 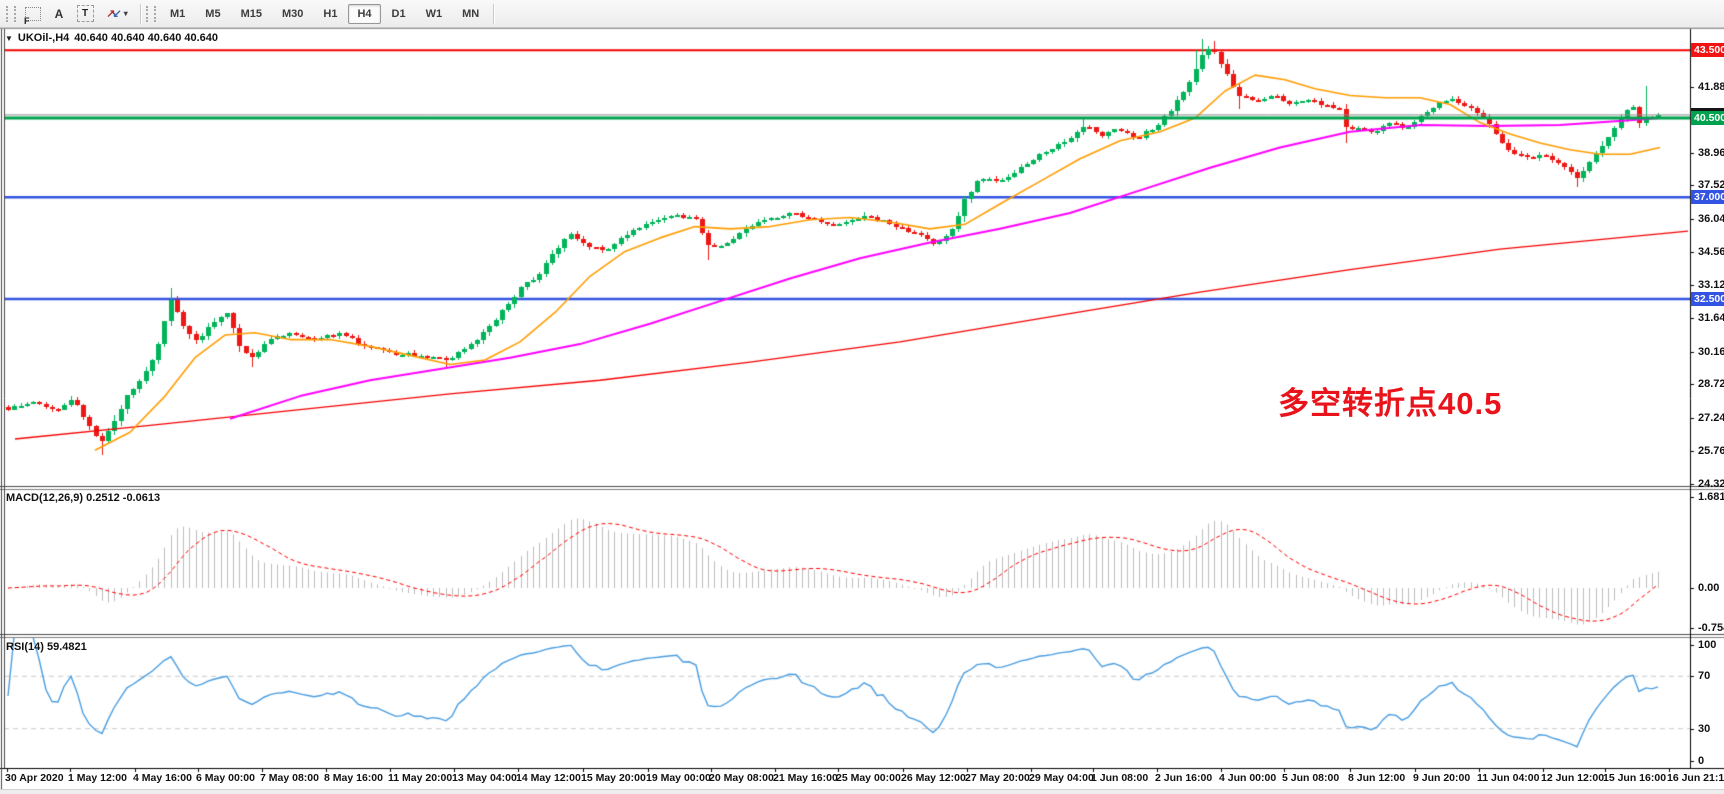 I want to click on time-axis-label: 8 Jun 12:00, so click(x=1377, y=778).